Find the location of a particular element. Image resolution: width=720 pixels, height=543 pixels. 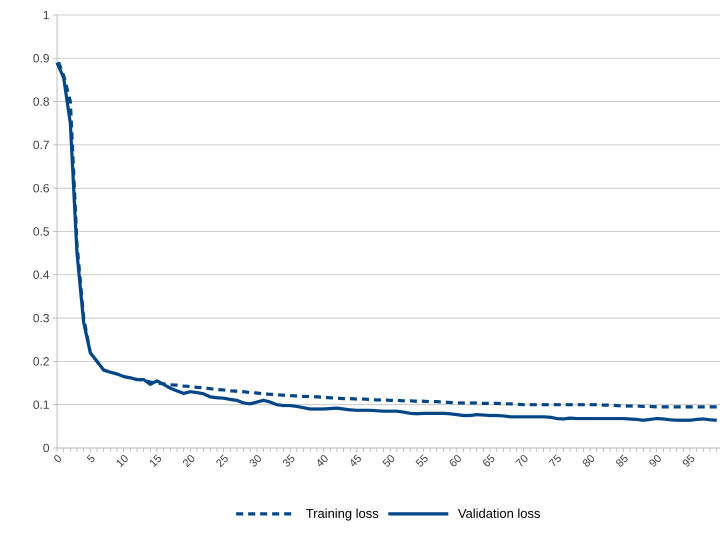

x-tick-label: 75 is located at coordinates (554, 460).